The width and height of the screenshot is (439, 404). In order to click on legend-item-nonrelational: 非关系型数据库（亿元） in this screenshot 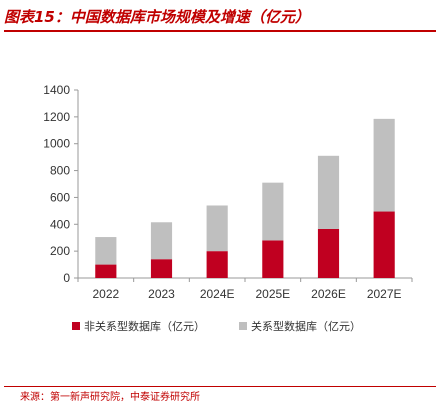, I will do `click(138, 326)`.